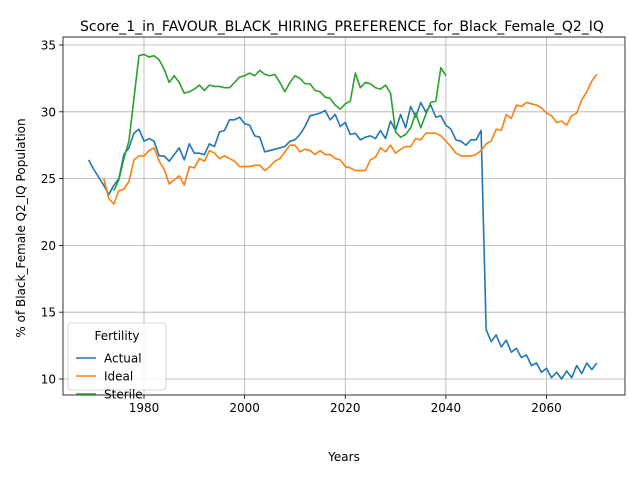 The image size is (640, 480). What do you see at coordinates (116, 336) in the screenshot?
I see `legend-title: Fertility` at bounding box center [116, 336].